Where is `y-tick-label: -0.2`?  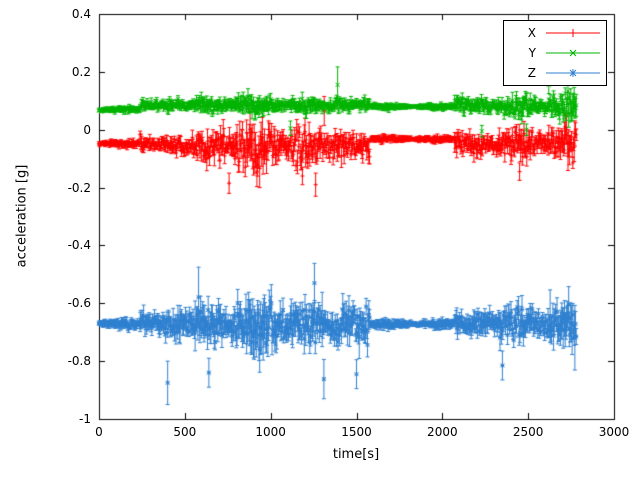
y-tick-label: -0.2 is located at coordinates (79, 187).